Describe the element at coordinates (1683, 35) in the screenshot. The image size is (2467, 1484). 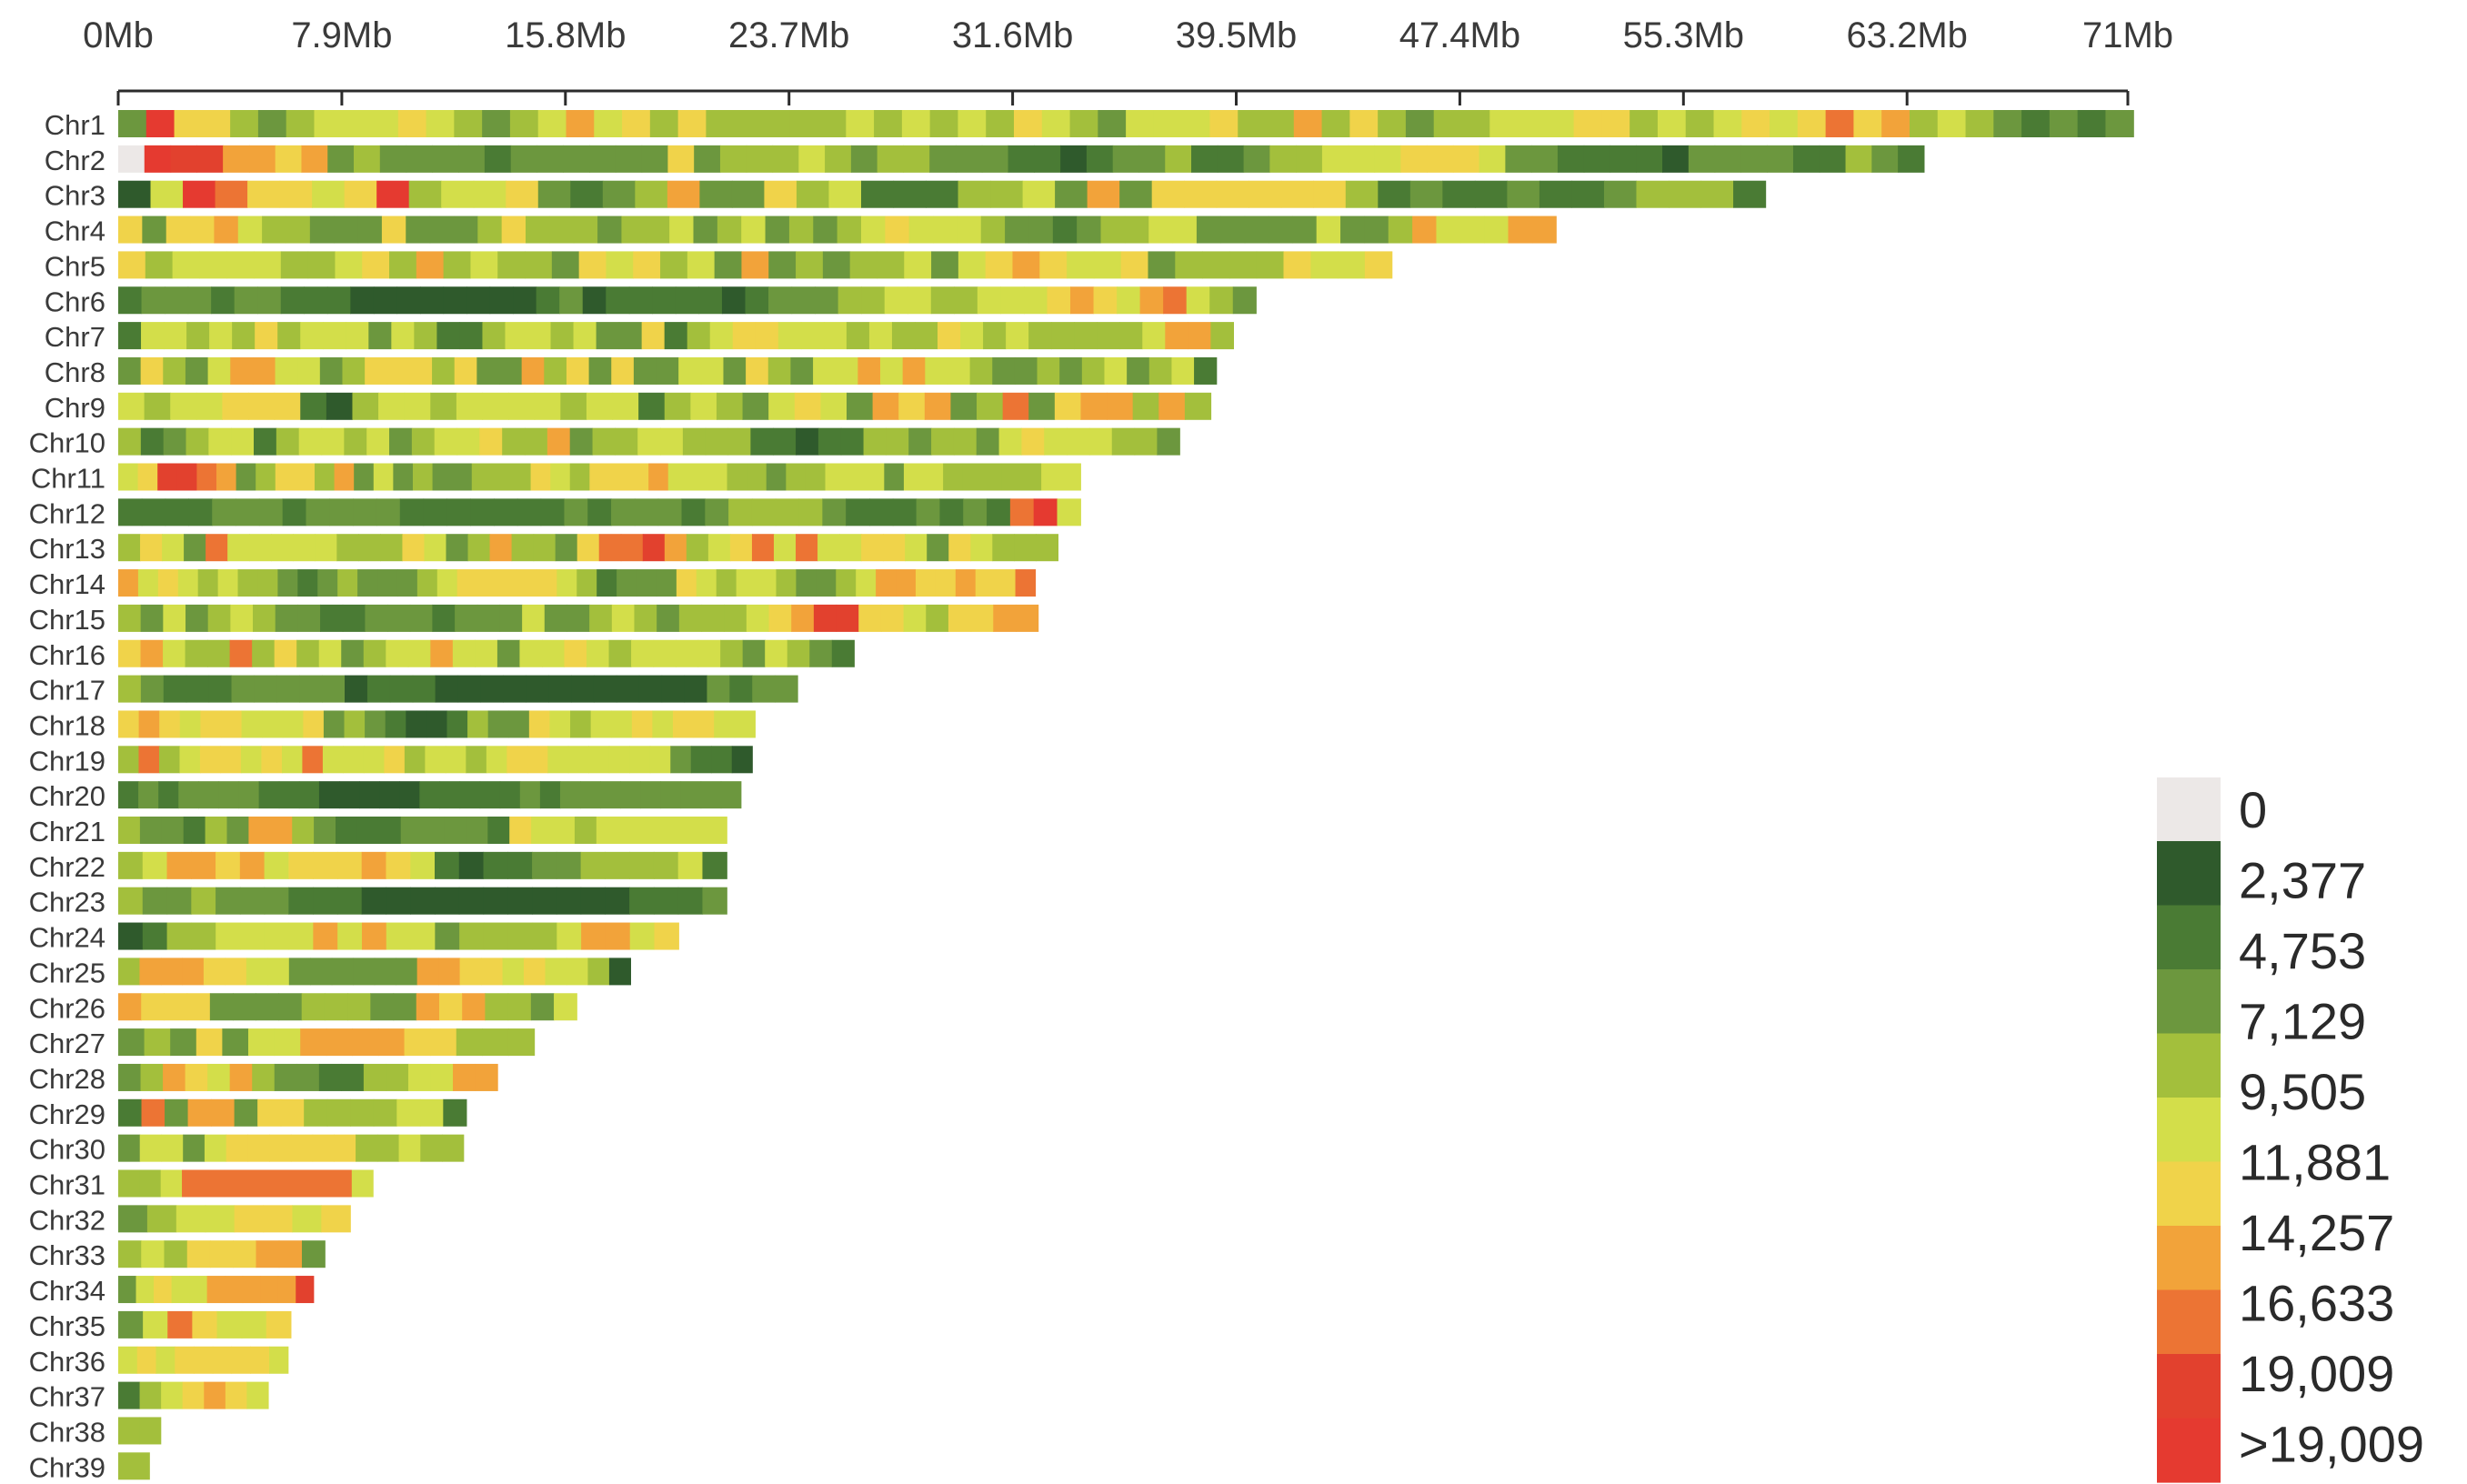
I see `x-tick-label: 55.3Mb` at that location.